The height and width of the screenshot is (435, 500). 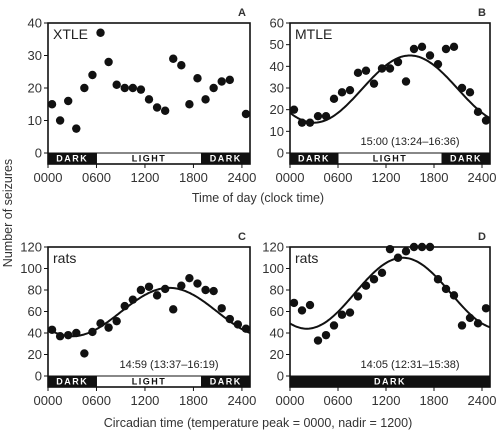 I want to click on peak-annotation: 15:00 (13:24–16:36), so click(x=409, y=142).